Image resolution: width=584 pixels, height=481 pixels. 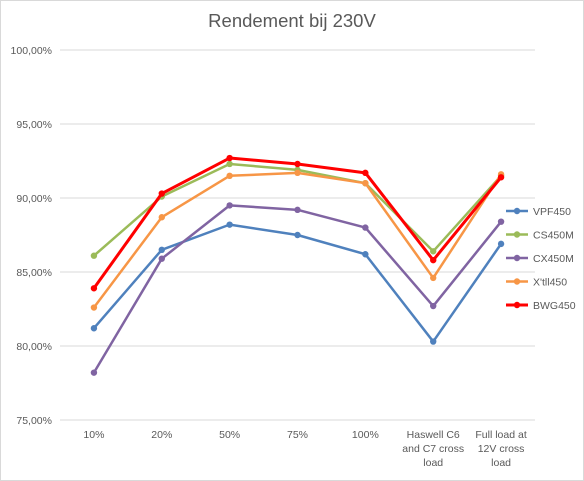 I want to click on x-tick-label: 20%, so click(x=161, y=435).